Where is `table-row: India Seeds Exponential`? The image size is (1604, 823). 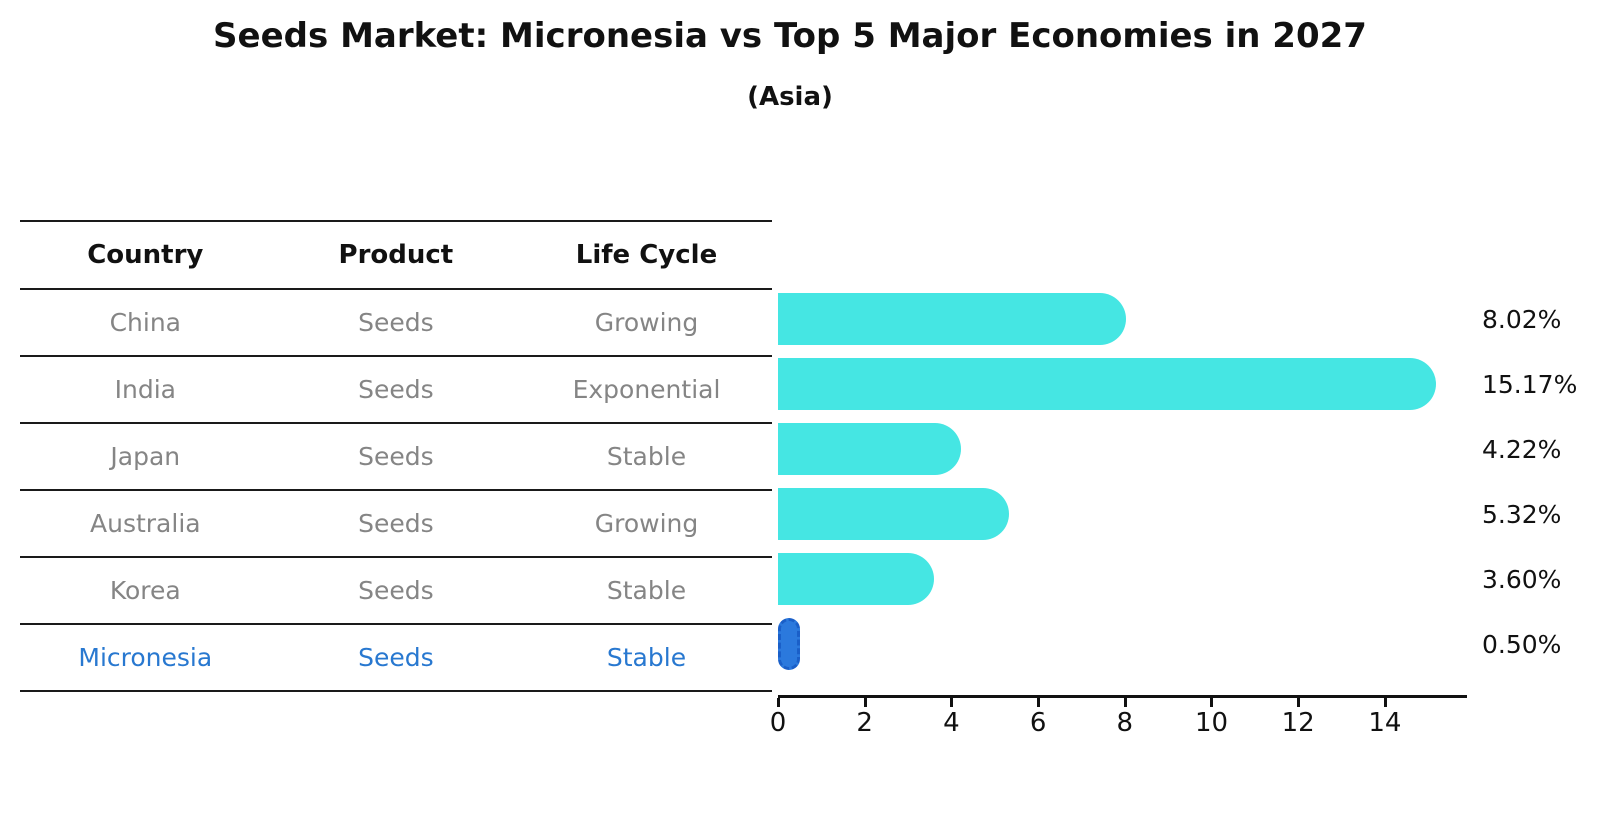
table-row: India Seeds Exponential is located at coordinates (396, 390).